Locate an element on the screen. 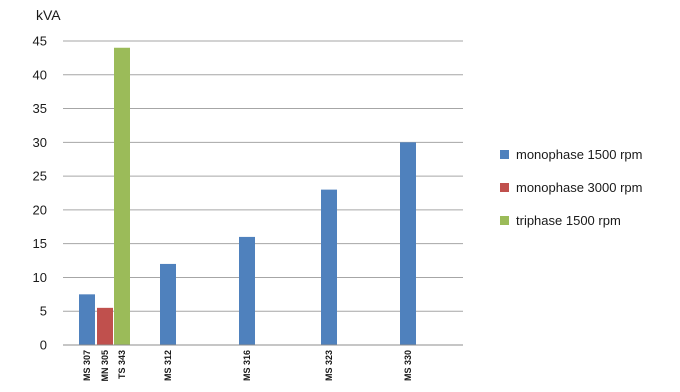 The width and height of the screenshot is (680, 392). y-tick-label: 20 is located at coordinates (40, 209).